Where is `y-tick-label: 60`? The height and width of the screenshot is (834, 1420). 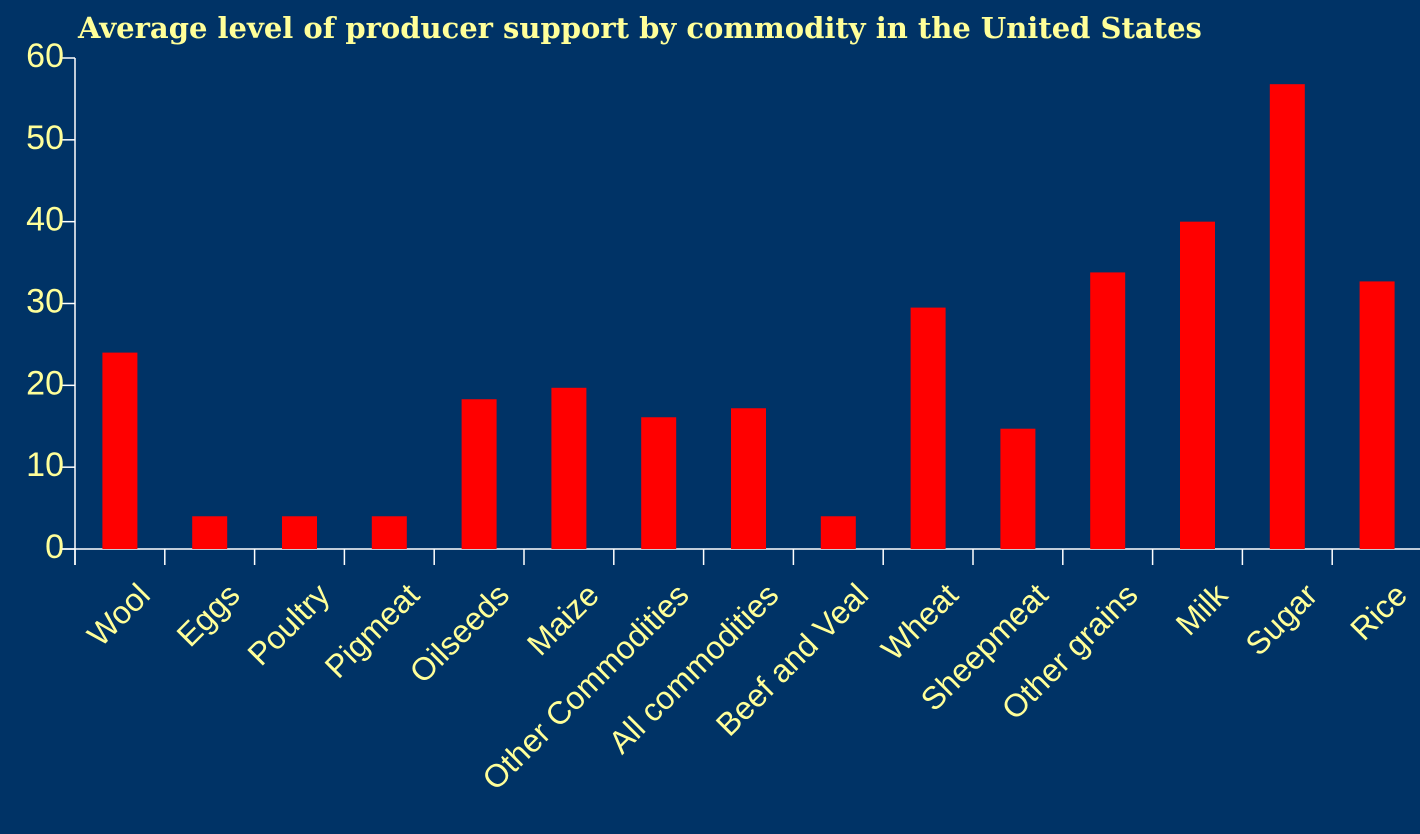 y-tick-label: 60 is located at coordinates (45, 56).